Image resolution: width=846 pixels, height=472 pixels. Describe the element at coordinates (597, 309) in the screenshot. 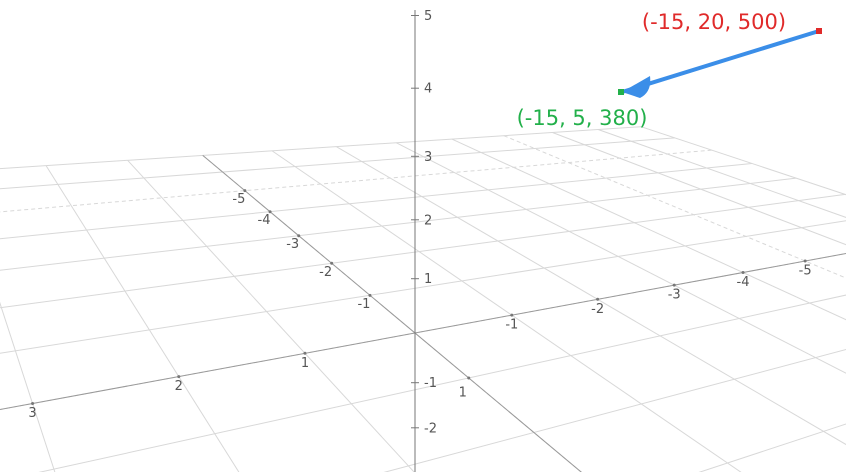

I see `v-tick-label: -2` at that location.